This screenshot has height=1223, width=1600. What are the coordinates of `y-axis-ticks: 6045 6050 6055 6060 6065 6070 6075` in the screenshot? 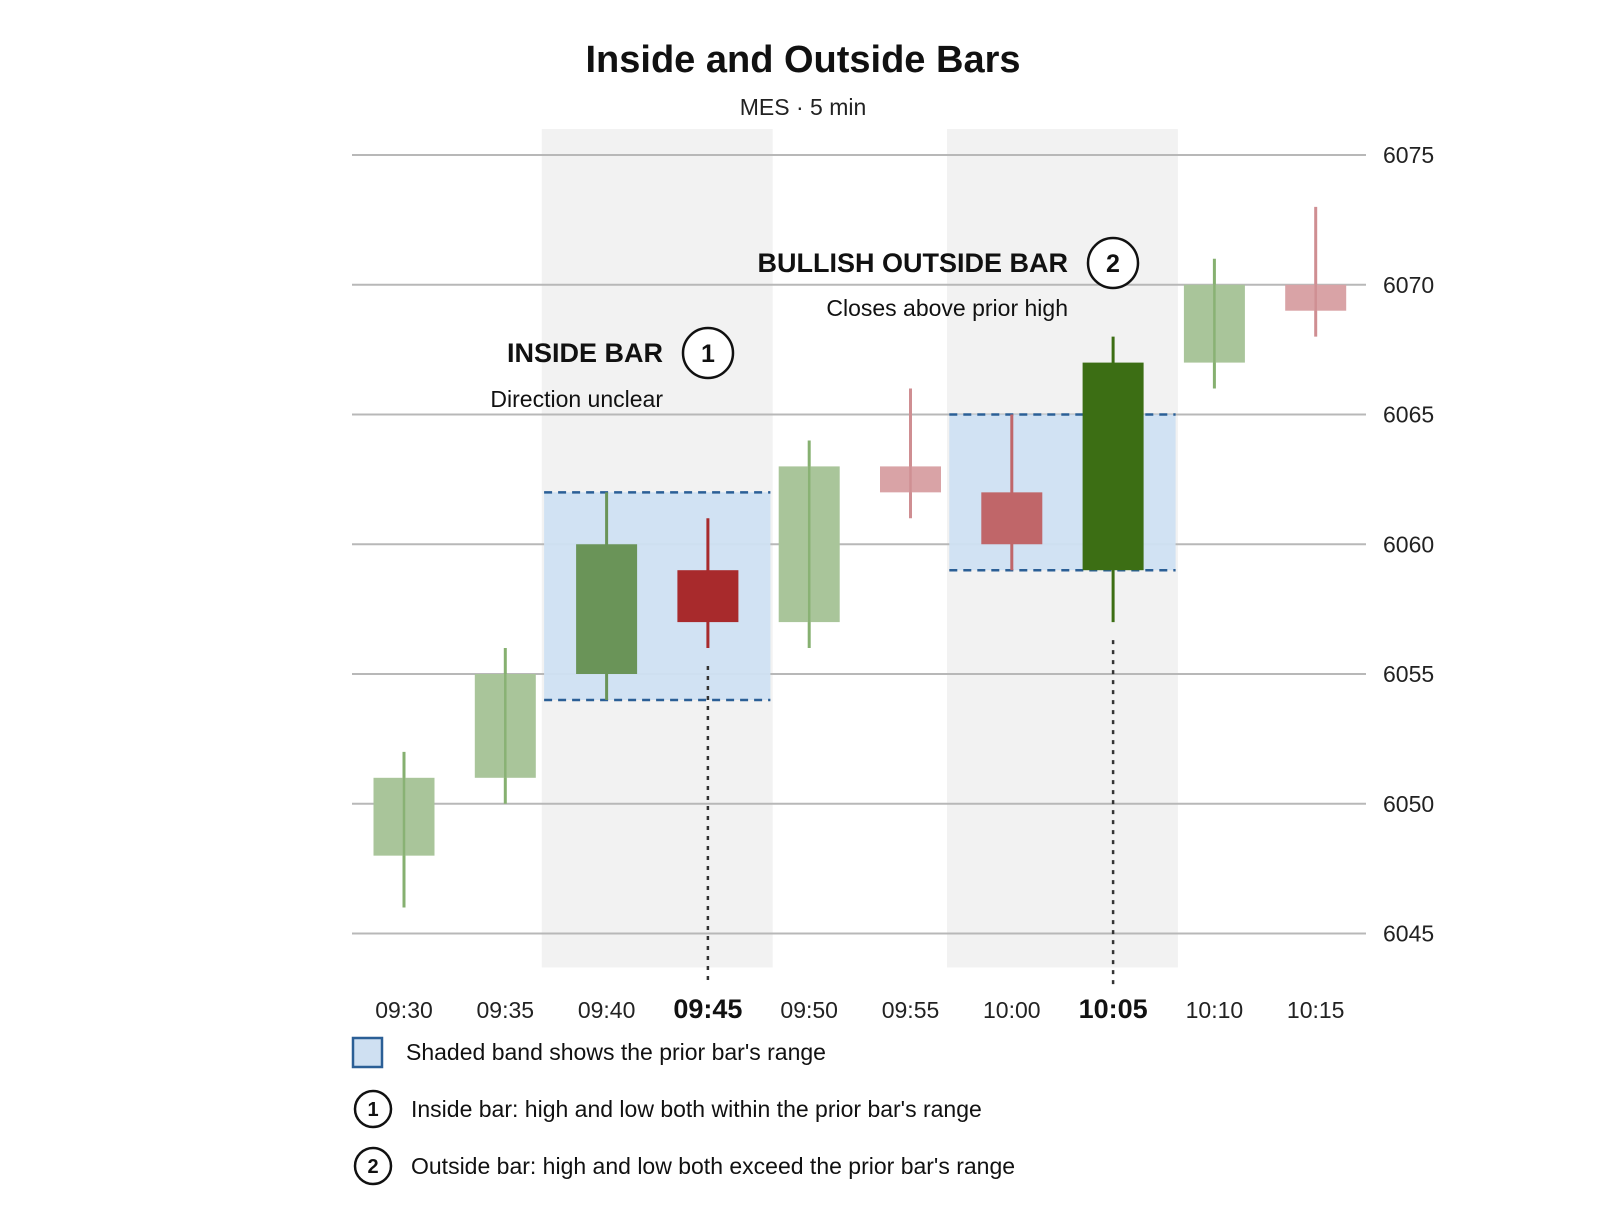 It's located at (1408, 544).